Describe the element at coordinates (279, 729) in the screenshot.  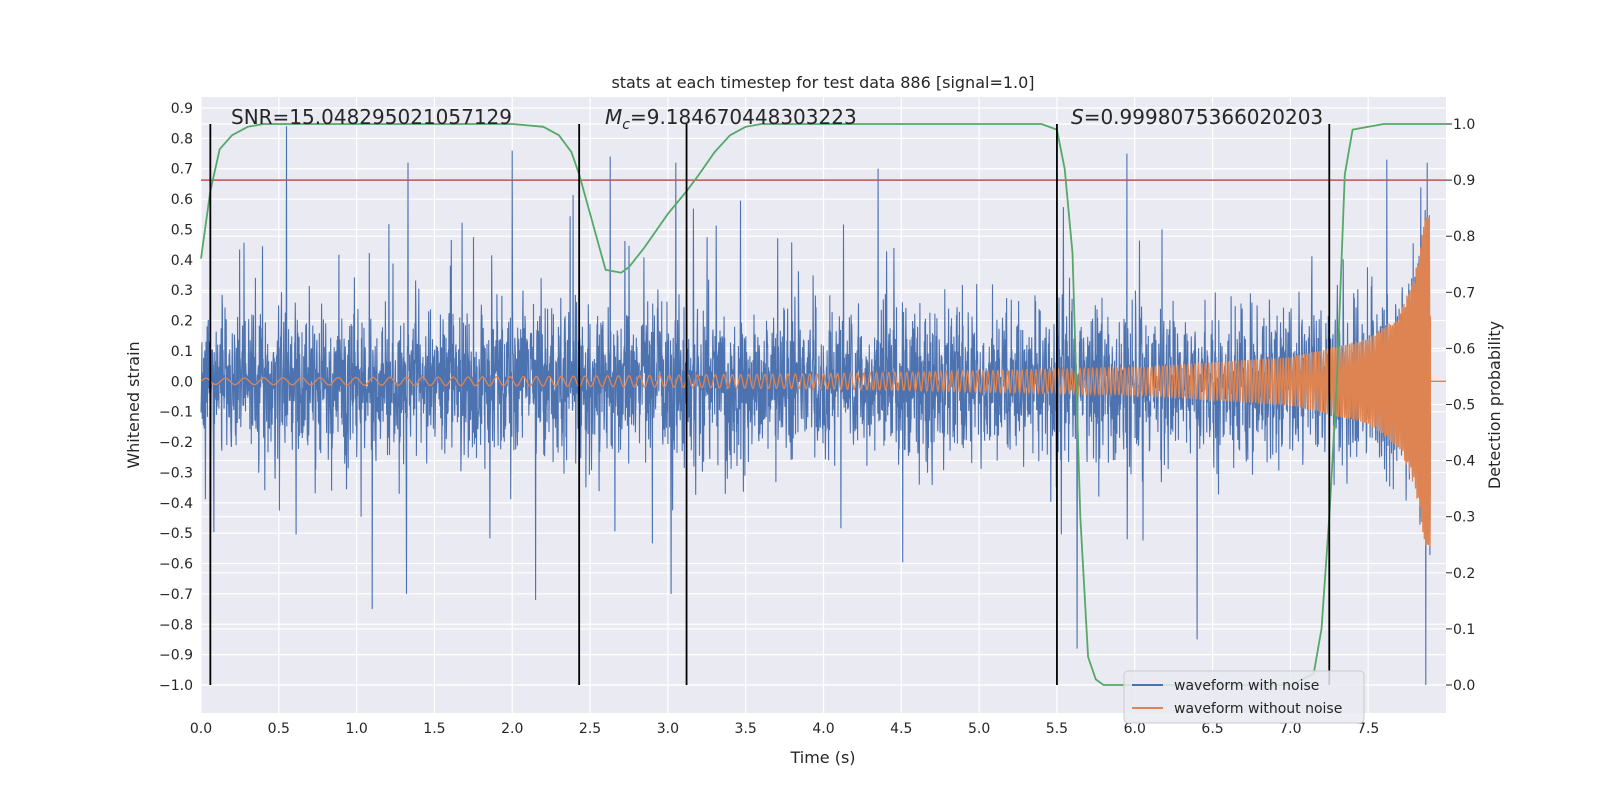
I see `x-tick-label: 0.5` at that location.